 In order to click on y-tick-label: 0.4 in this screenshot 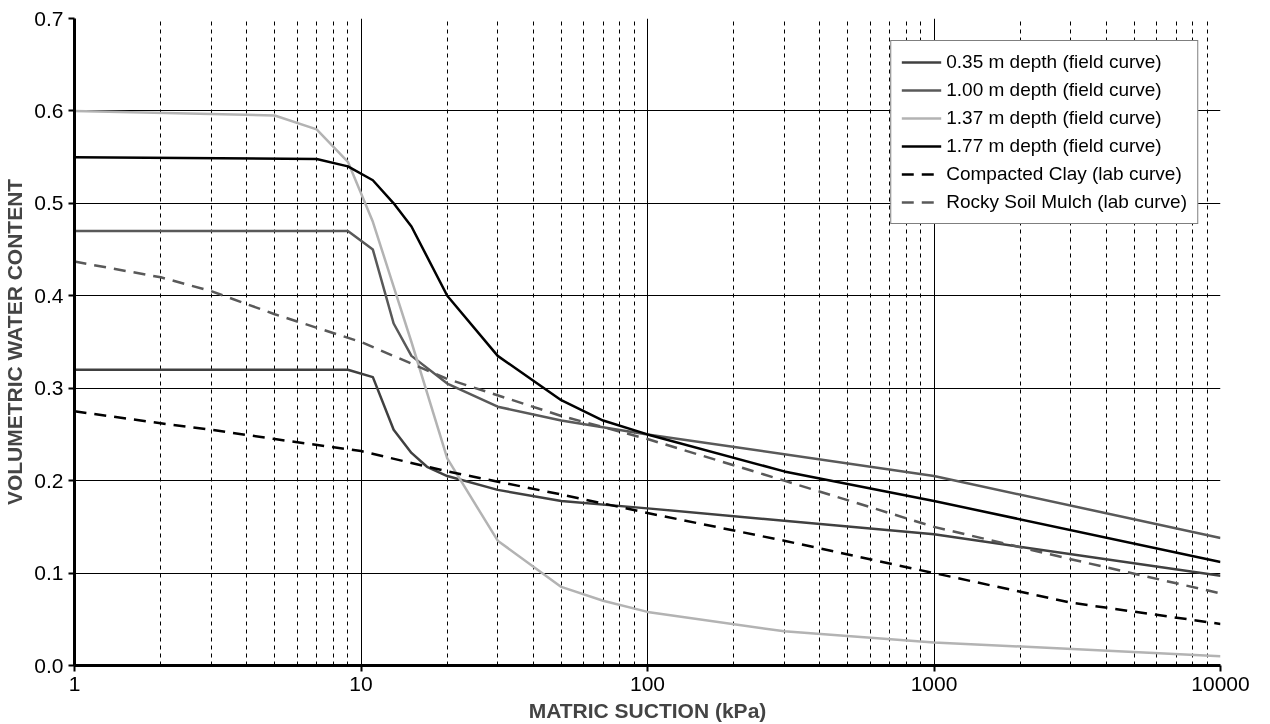, I will do `click(49, 295)`.